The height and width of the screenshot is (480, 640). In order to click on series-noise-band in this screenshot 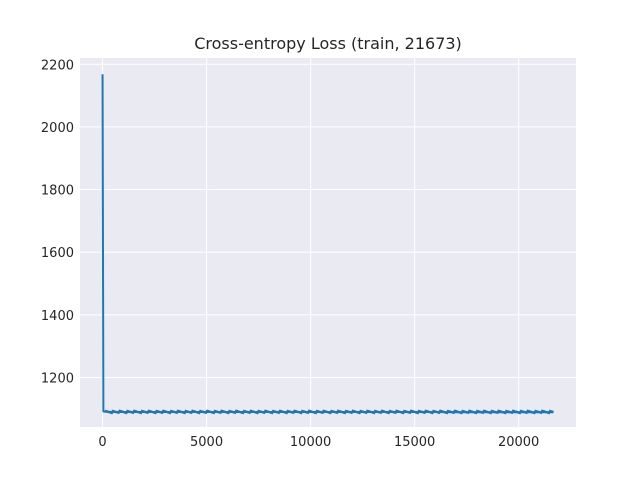, I will do `click(329, 412)`.